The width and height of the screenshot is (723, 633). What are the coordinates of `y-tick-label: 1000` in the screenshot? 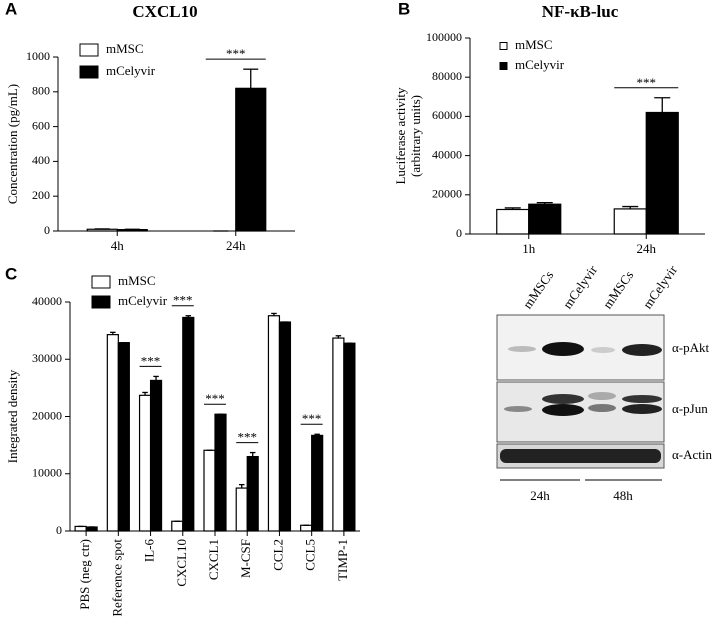 It's located at (38, 56).